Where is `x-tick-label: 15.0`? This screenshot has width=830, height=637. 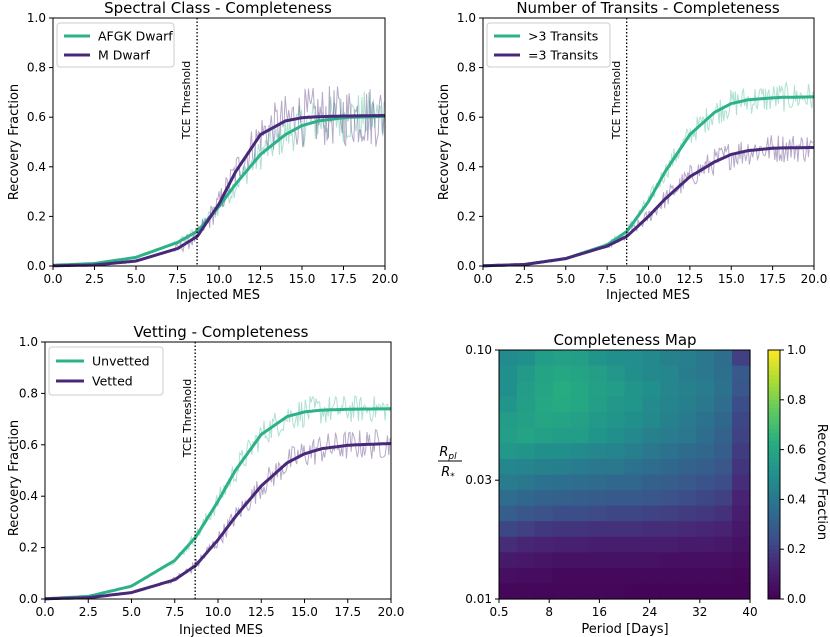 x-tick-label: 15.0 is located at coordinates (302, 279).